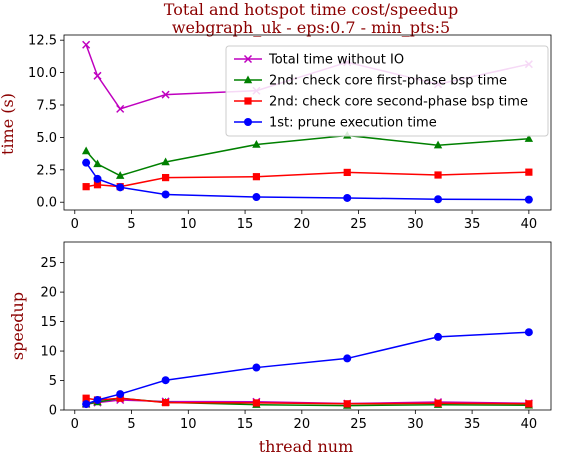  Describe the element at coordinates (17, 326) in the screenshot. I see `speedup-y-axis-label: speedup` at that location.